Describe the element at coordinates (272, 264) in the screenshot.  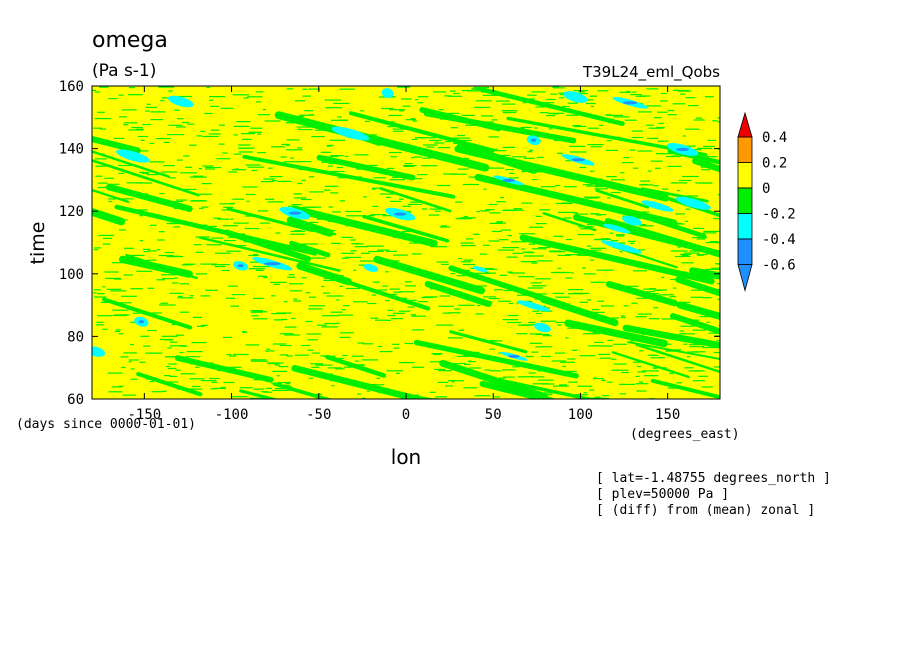
I see `minimum-core` at that location.